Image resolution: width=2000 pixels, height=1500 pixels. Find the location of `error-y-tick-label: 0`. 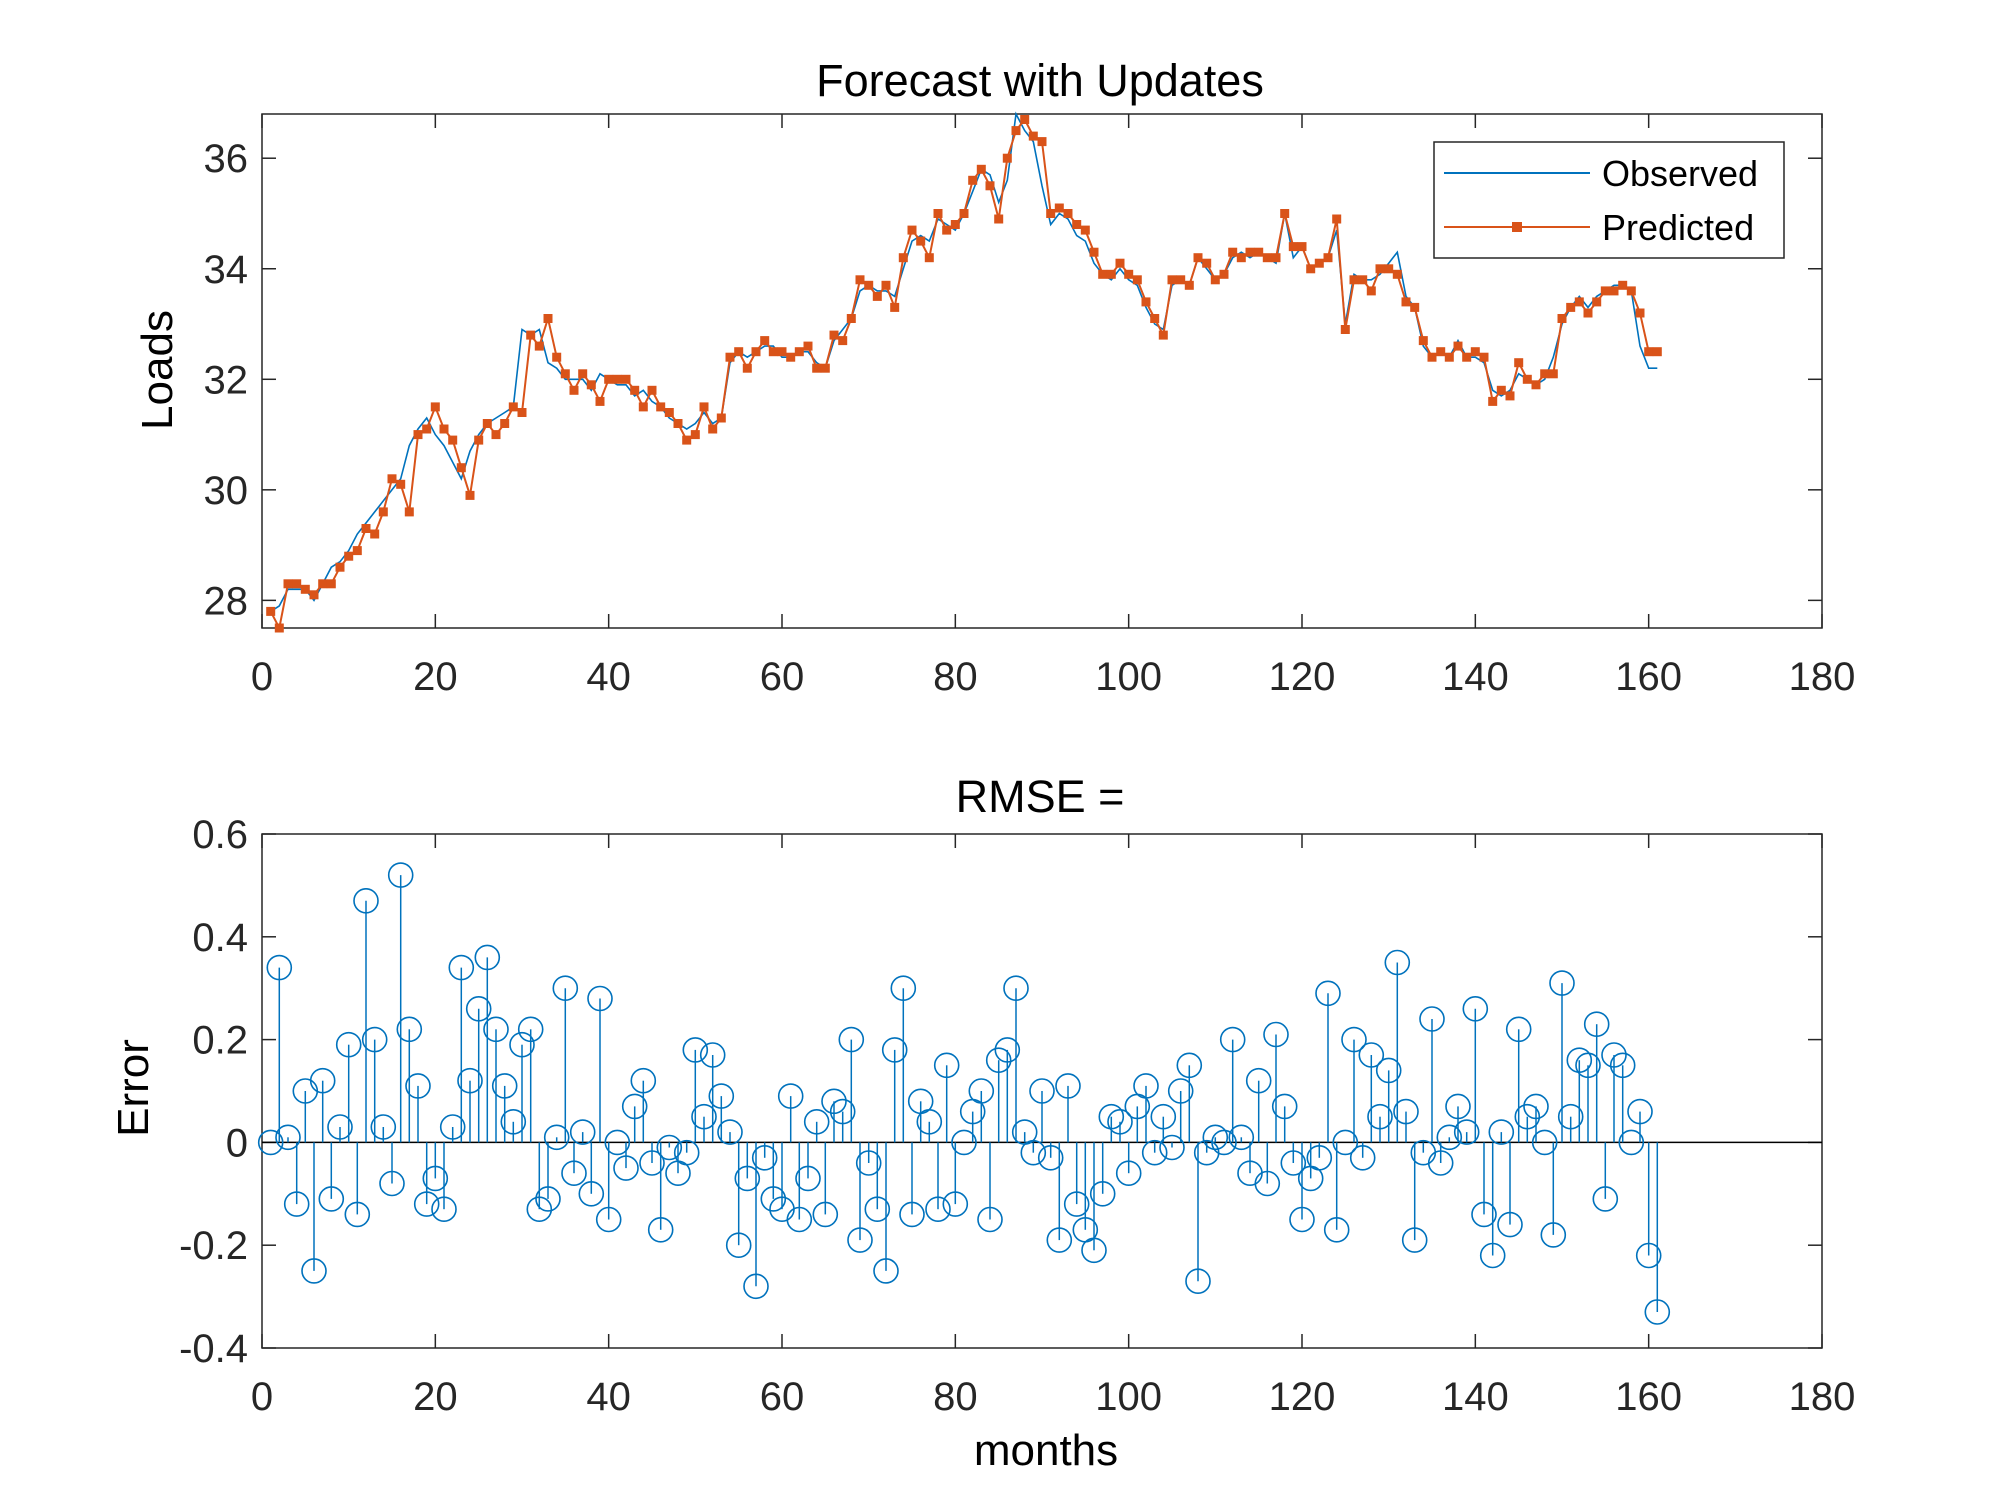

error-y-tick-label: 0 is located at coordinates (237, 1143).